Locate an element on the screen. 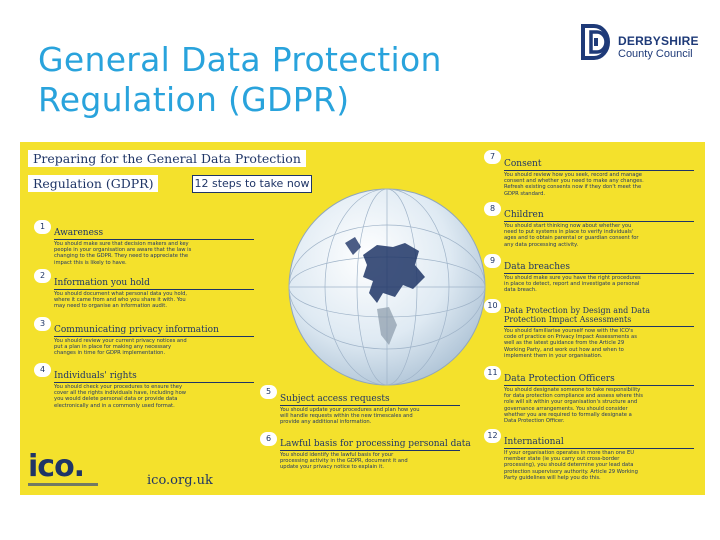 The image size is (720, 540). step-3-number: 3 is located at coordinates (42, 324).